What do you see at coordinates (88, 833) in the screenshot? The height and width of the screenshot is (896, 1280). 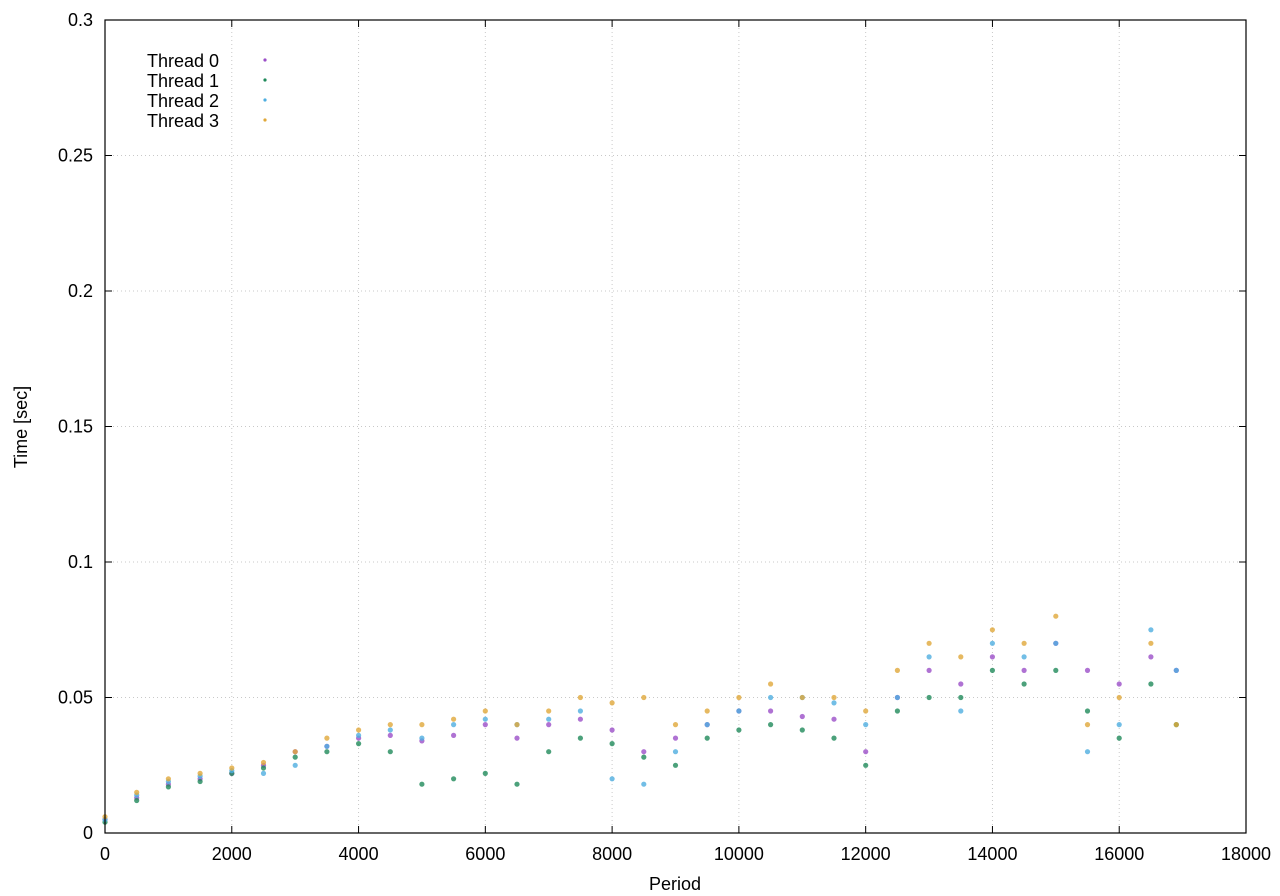 I see `y-tick-label: 0` at bounding box center [88, 833].